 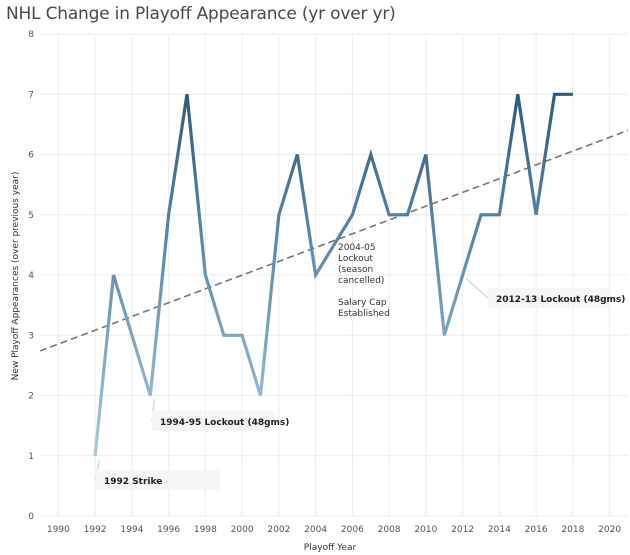 I want to click on x-tick-label: 2008, so click(x=389, y=530).